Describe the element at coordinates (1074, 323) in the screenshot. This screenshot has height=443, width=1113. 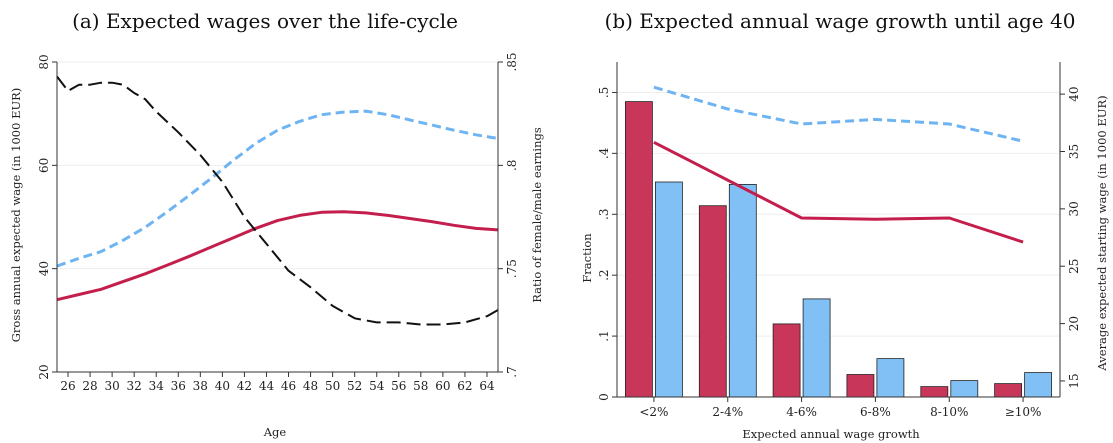
I see `y2-tick-label: 20` at that location.